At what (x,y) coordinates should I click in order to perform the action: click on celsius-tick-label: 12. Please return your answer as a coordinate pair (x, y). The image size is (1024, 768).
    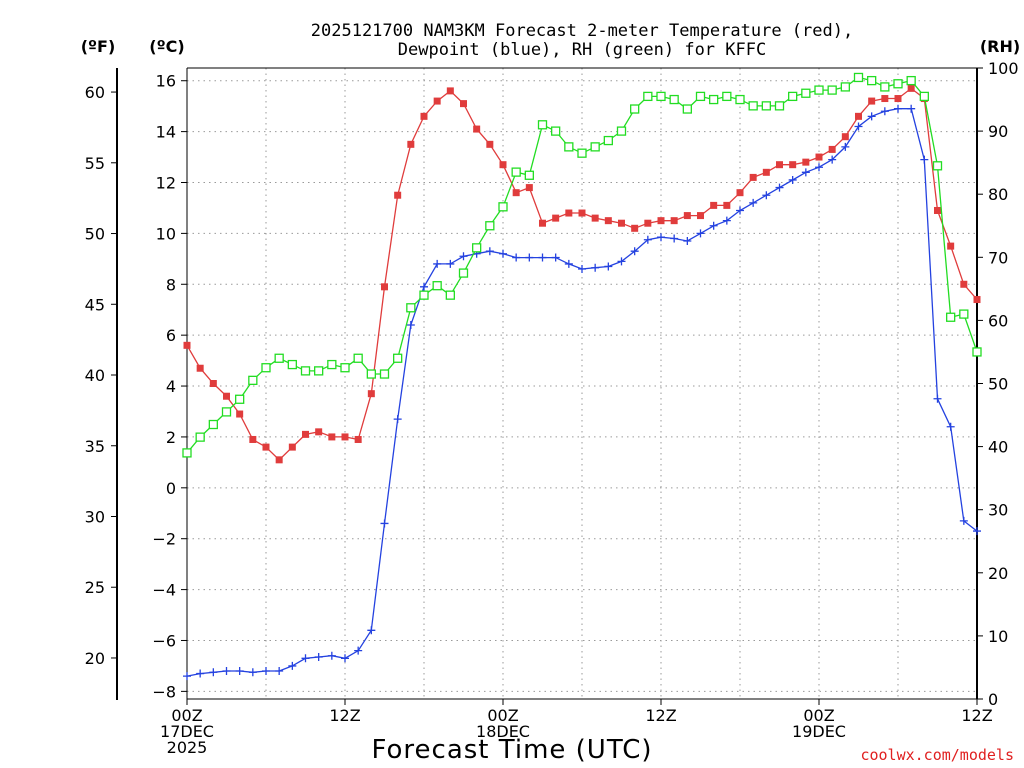
    Looking at the image, I should click on (166, 182).